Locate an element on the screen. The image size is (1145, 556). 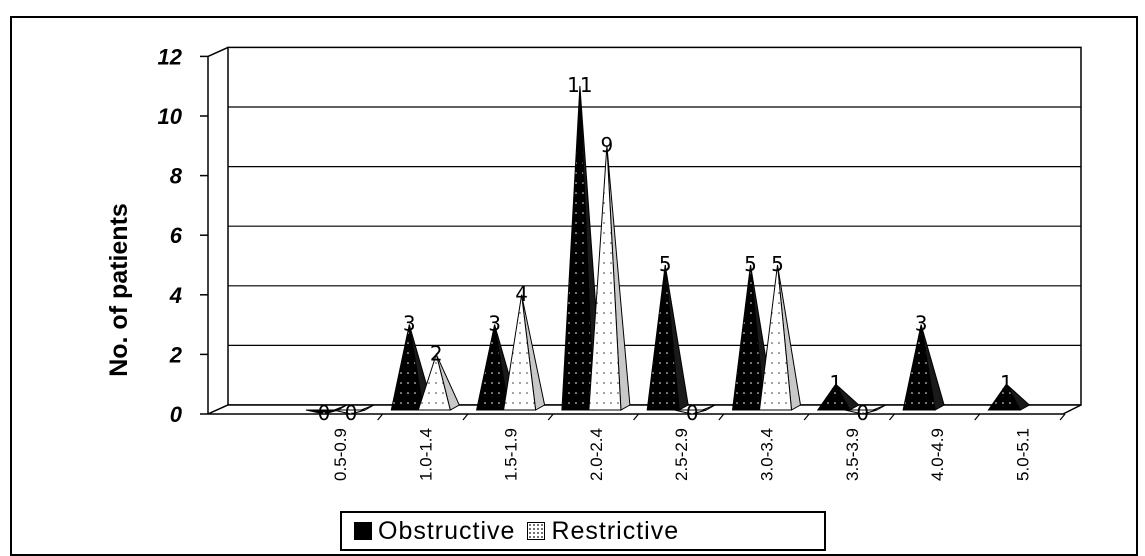
data-label: 11 is located at coordinates (579, 85).